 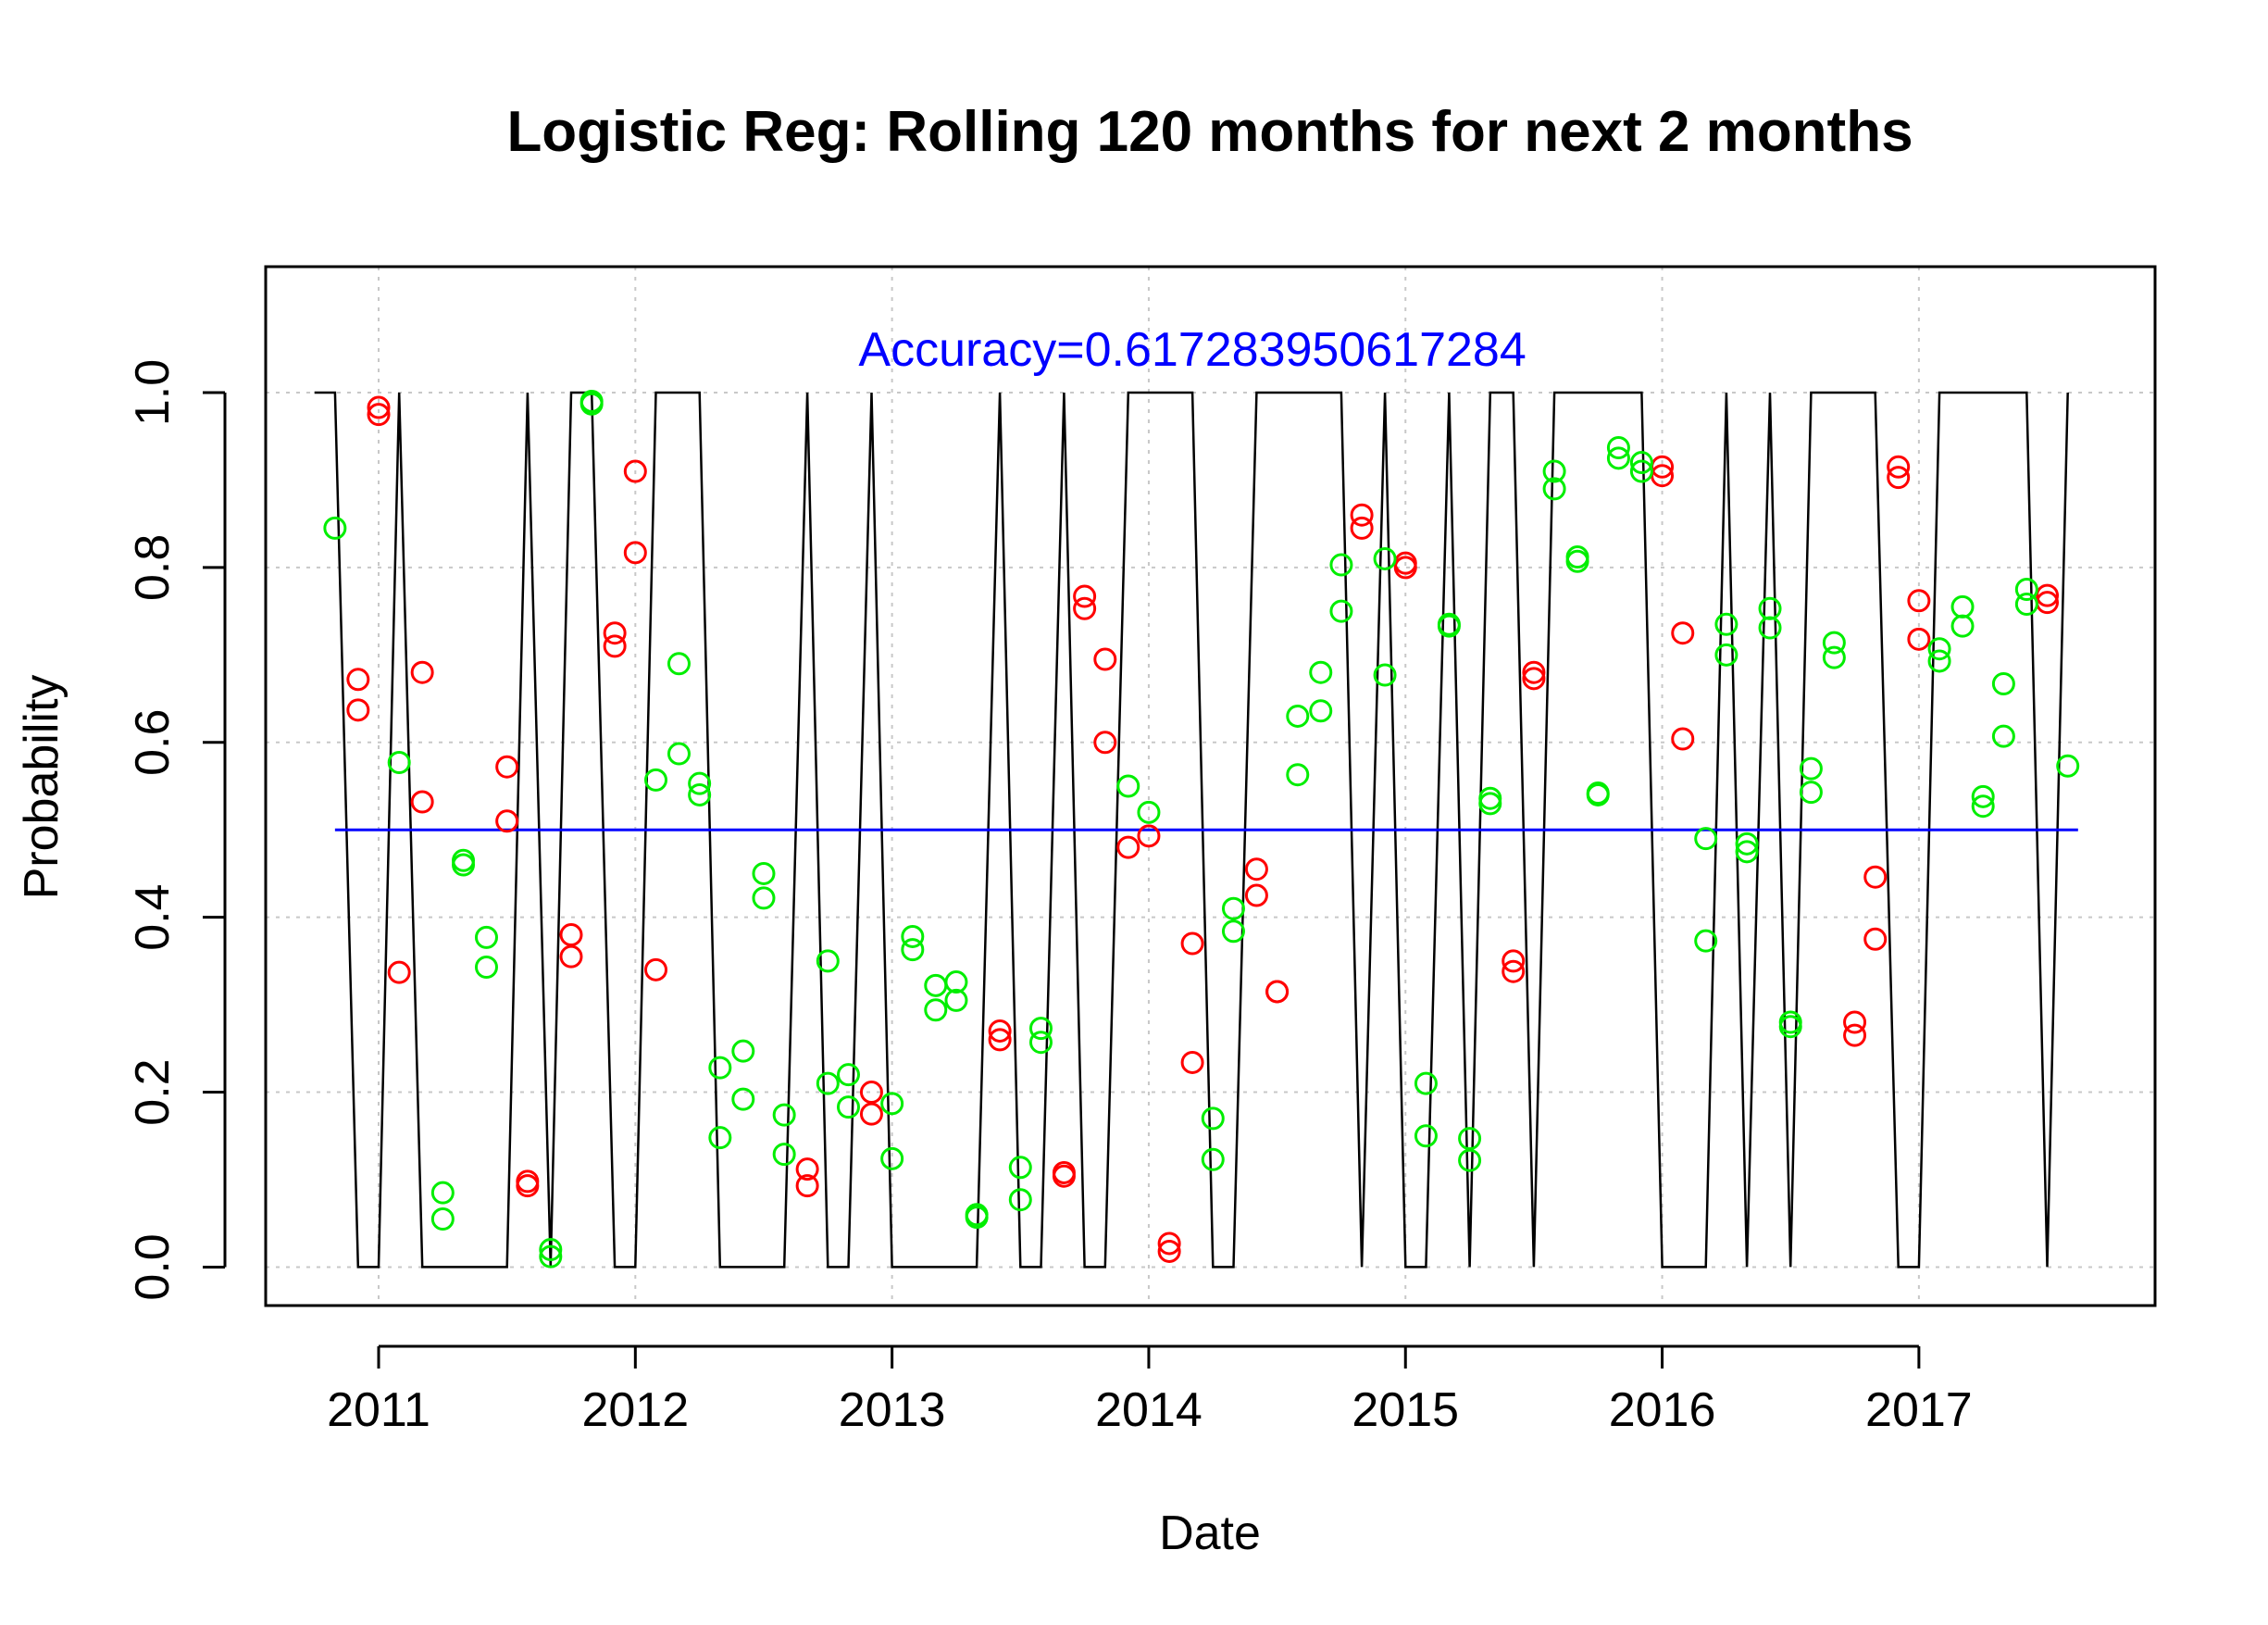 I want to click on y-tick-label: 1.0, so click(x=153, y=393).